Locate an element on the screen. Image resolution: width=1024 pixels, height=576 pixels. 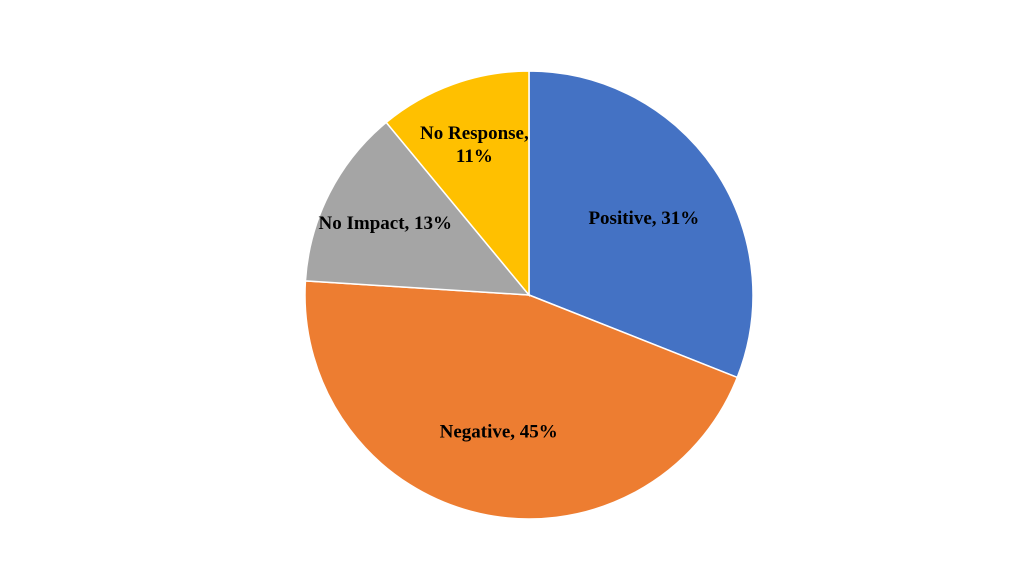
pie-label-line: No Impact, 13% is located at coordinates (386, 223).